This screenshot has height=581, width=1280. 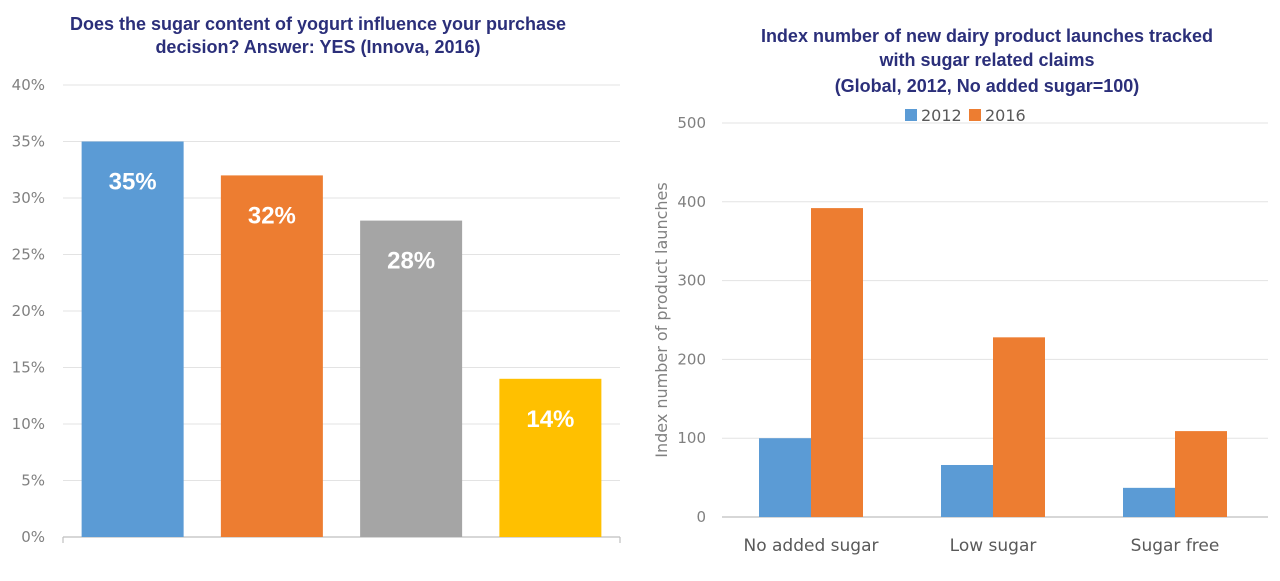 What do you see at coordinates (1005, 115) in the screenshot?
I see `legend-label: 2016` at bounding box center [1005, 115].